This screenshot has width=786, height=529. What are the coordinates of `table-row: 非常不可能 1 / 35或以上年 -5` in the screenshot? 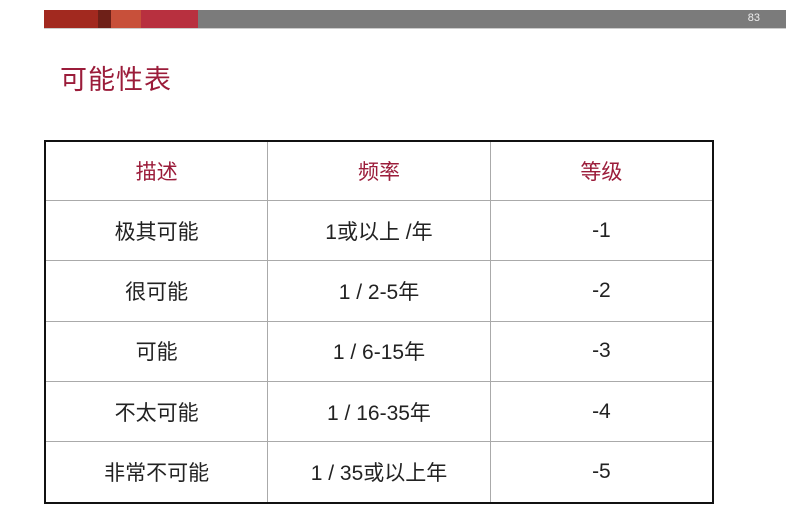 It's located at (379, 472).